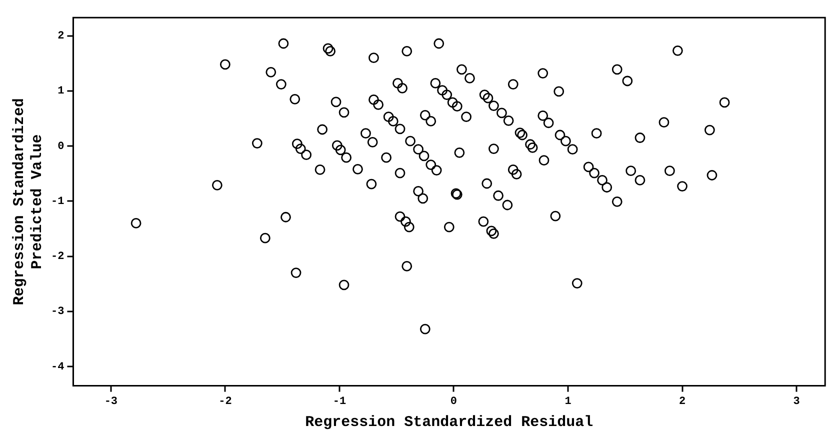  I want to click on x-tick-label: 1, so click(568, 402).